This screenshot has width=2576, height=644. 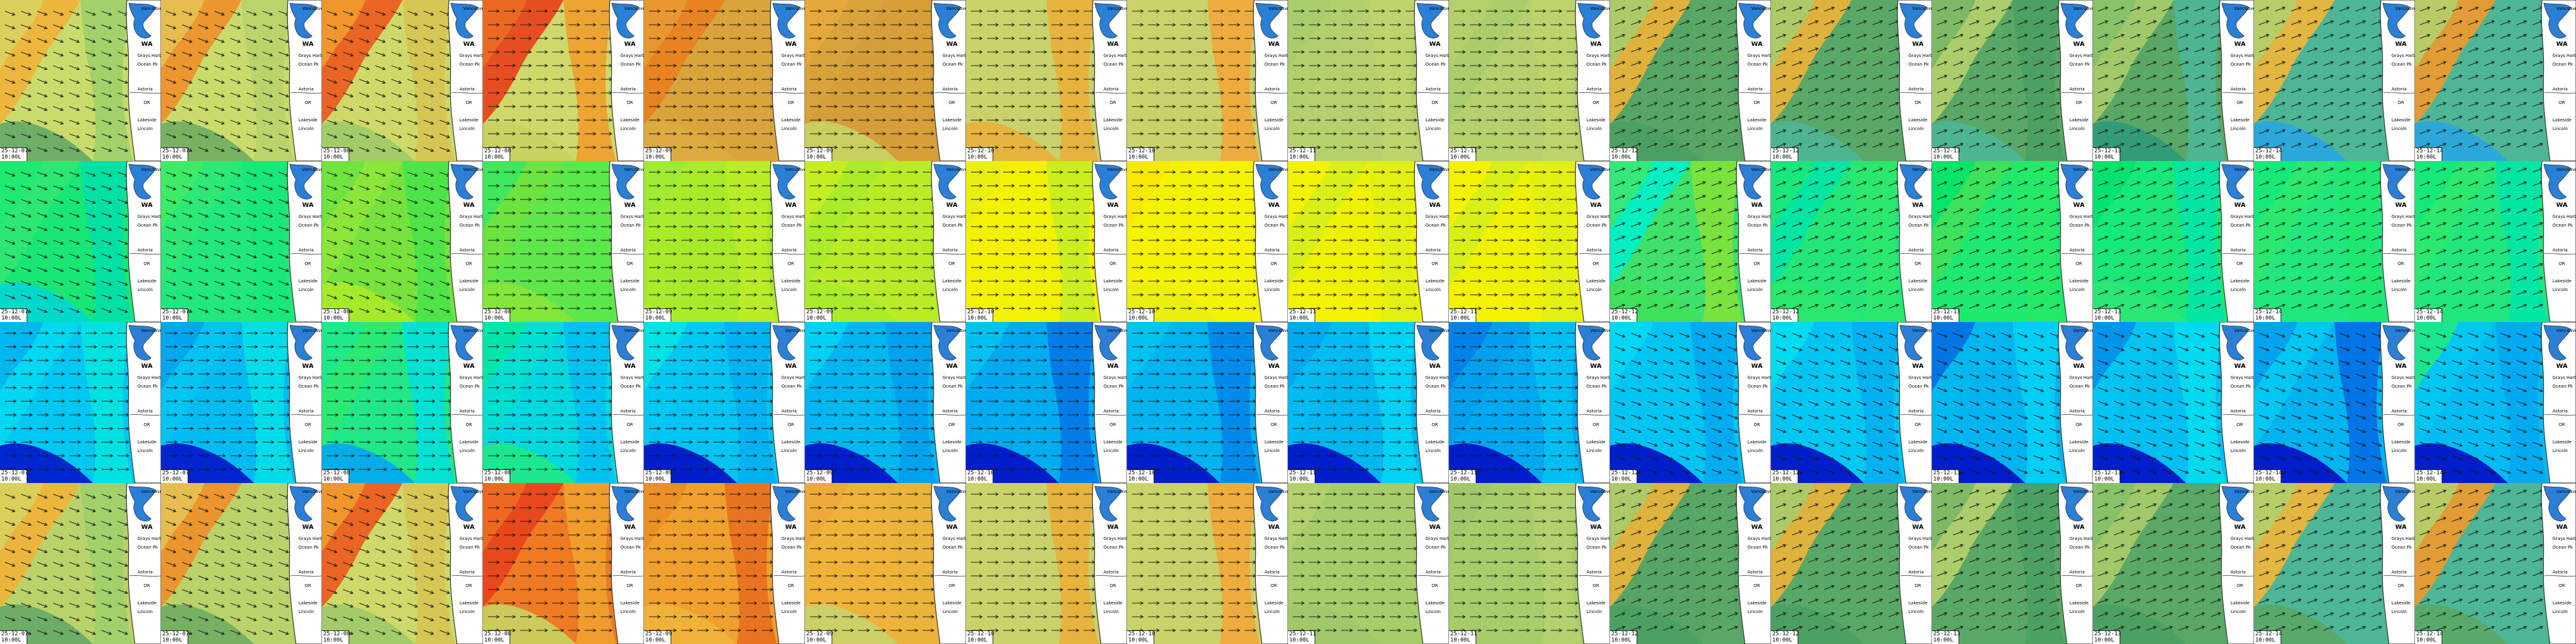 What do you see at coordinates (1946, 312) in the screenshot?
I see `forecast-date: 25-12-13` at bounding box center [1946, 312].